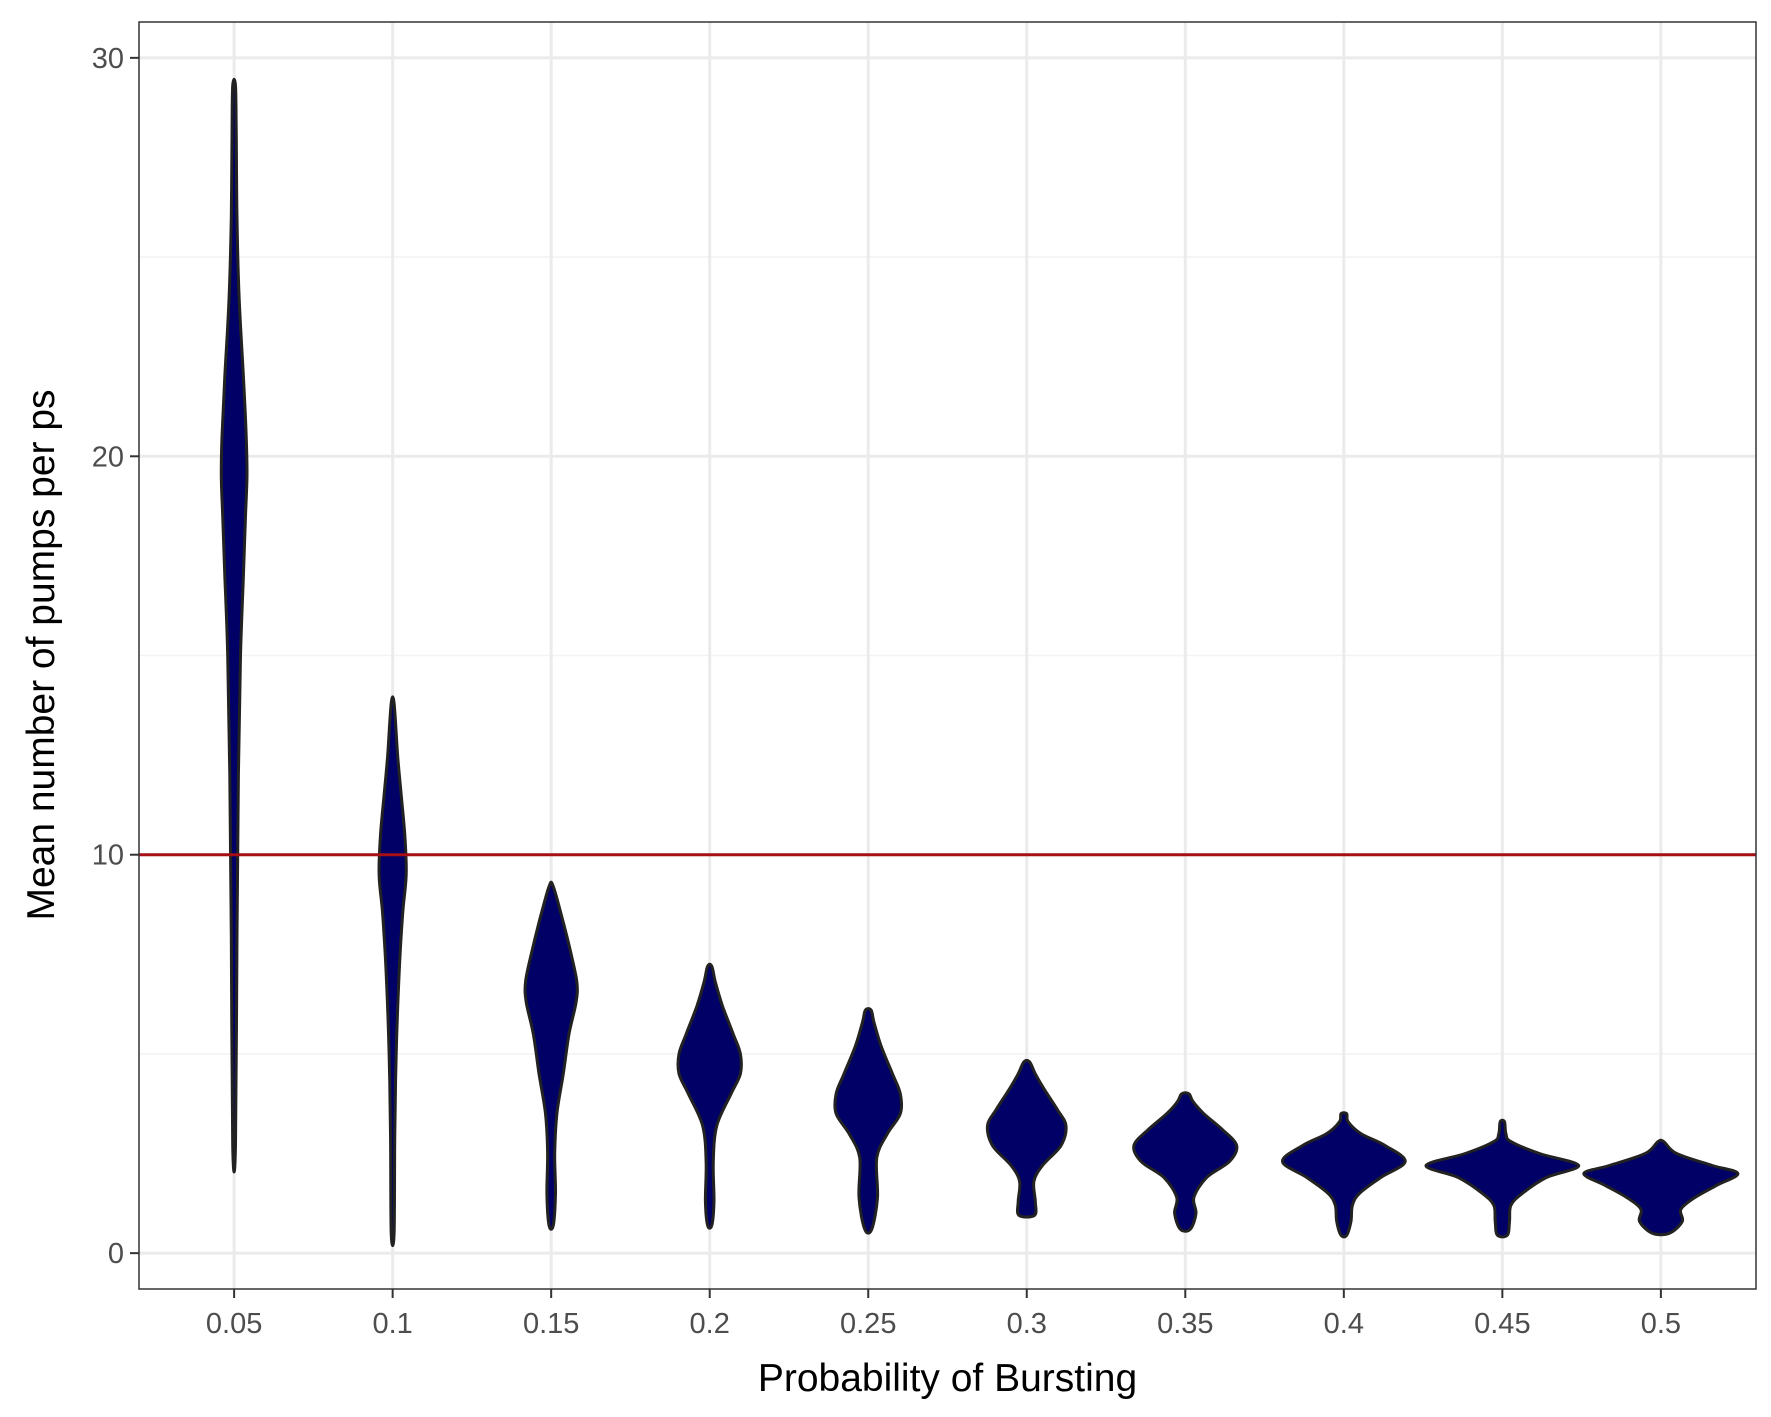 The height and width of the screenshot is (1417, 1771). Describe the element at coordinates (108, 59) in the screenshot. I see `y-tick-label: 30` at that location.